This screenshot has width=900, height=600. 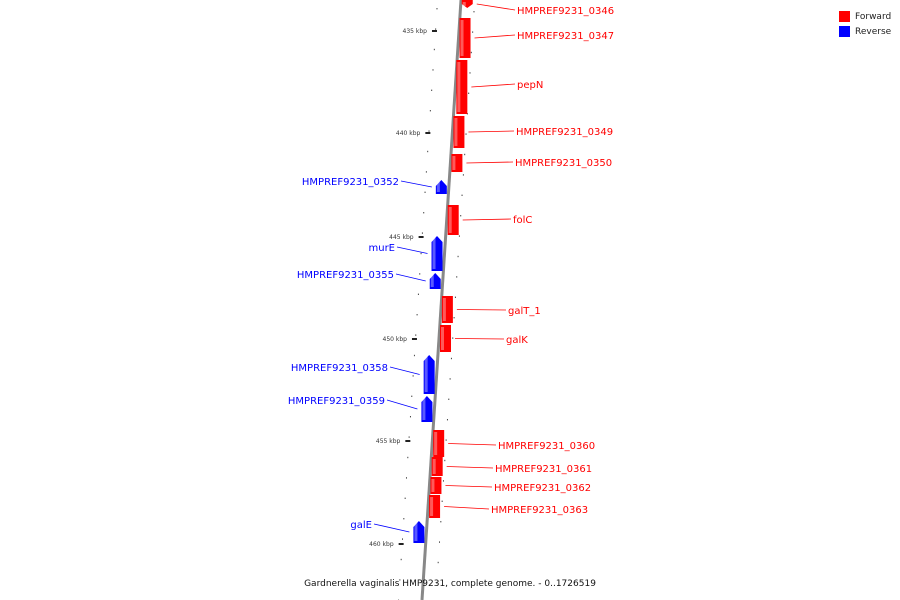 I want to click on legend-swatch-forward, so click(x=844, y=16).